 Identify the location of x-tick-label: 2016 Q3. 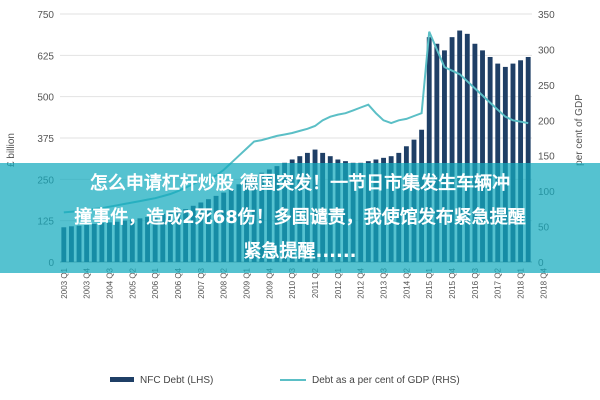
(475, 282).